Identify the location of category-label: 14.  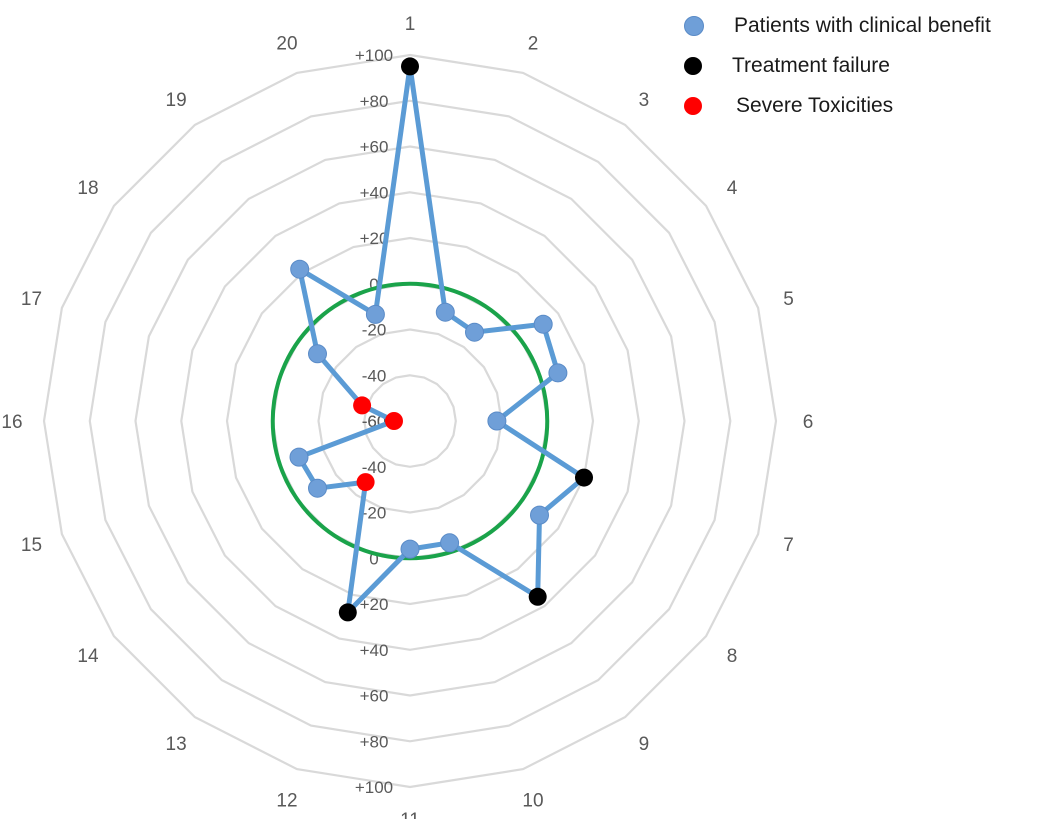
(88, 656).